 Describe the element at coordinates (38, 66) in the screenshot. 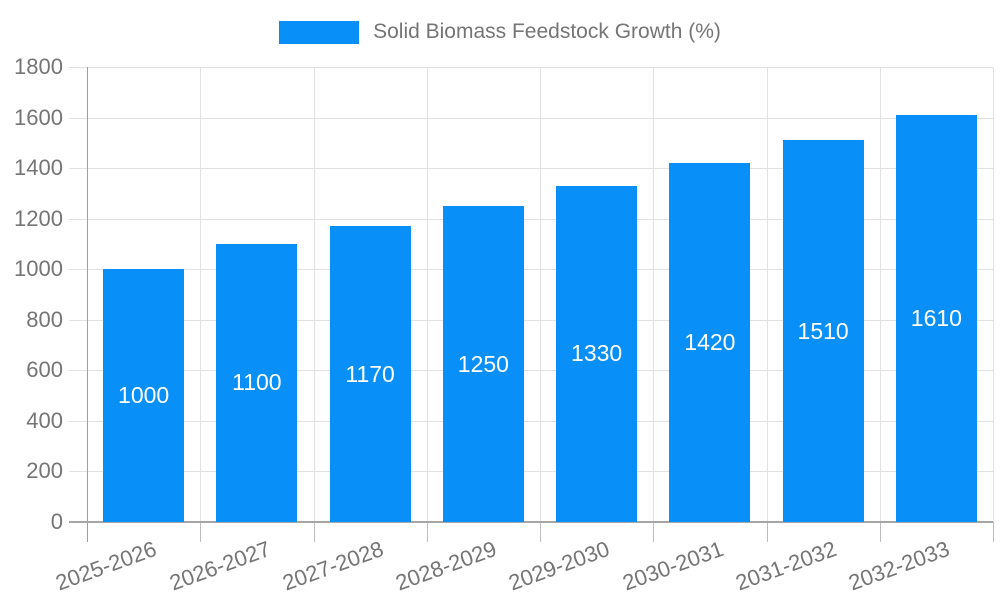

I see `y-axis-label: 1800` at that location.